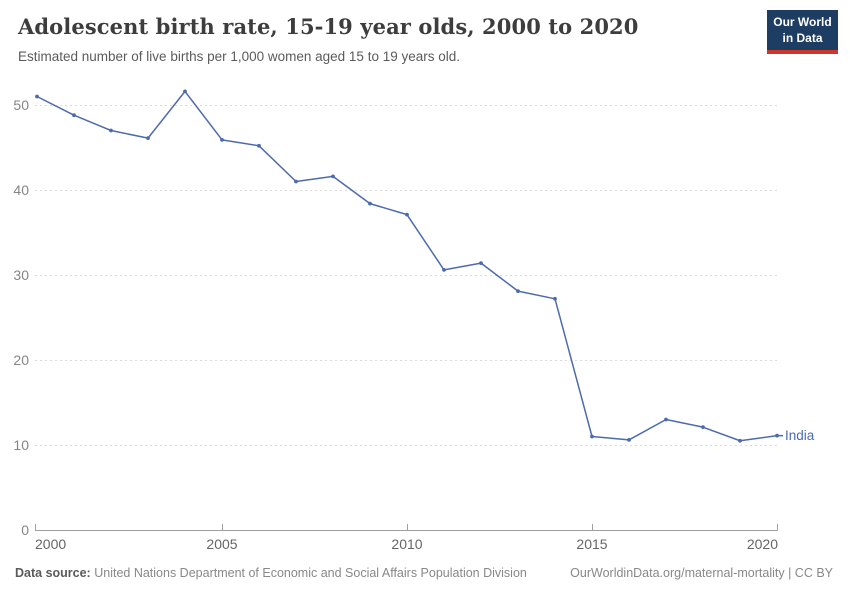 This screenshot has width=850, height=600. What do you see at coordinates (53, 573) in the screenshot?
I see `datasource-label: Data source:` at bounding box center [53, 573].